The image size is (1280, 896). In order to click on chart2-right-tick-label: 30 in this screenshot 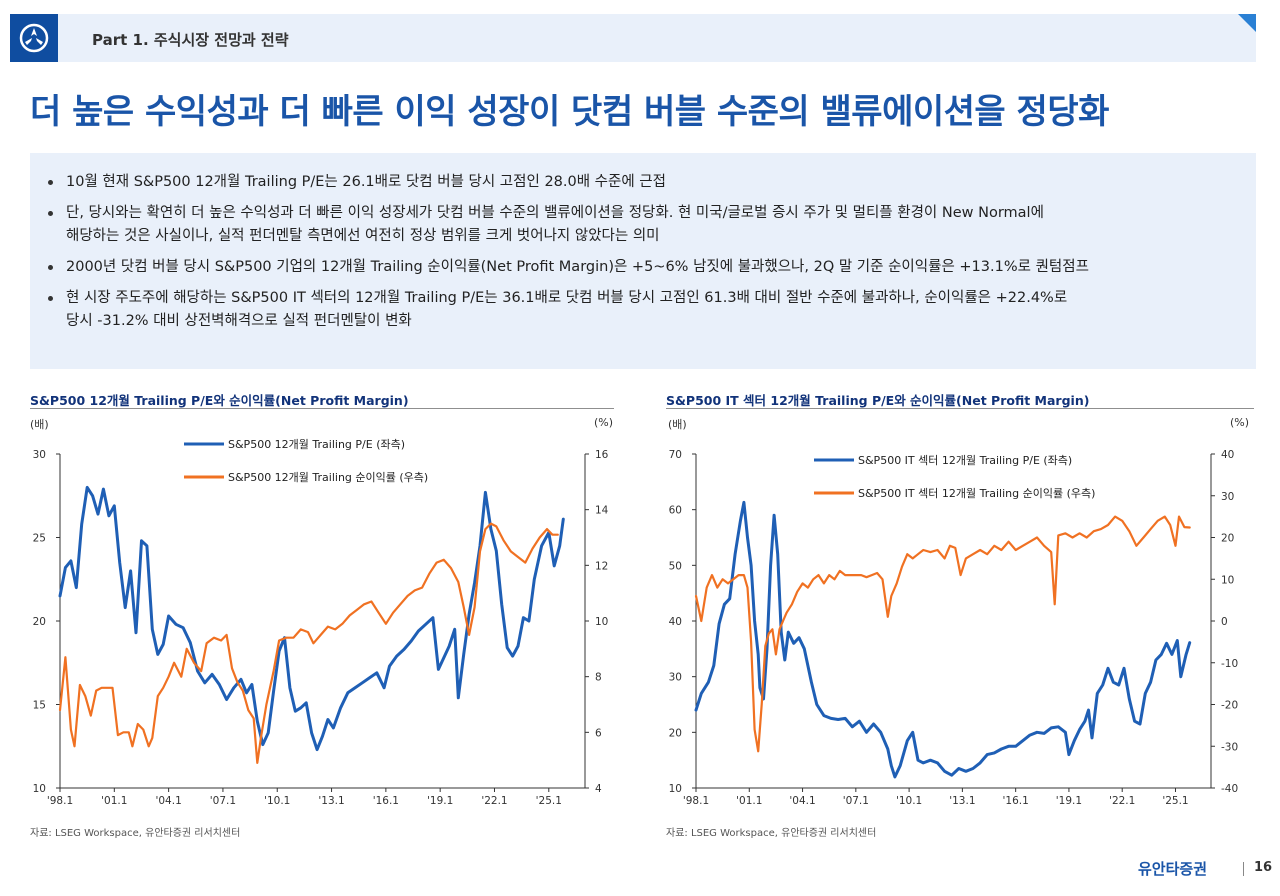, I will do `click(1227, 497)`.